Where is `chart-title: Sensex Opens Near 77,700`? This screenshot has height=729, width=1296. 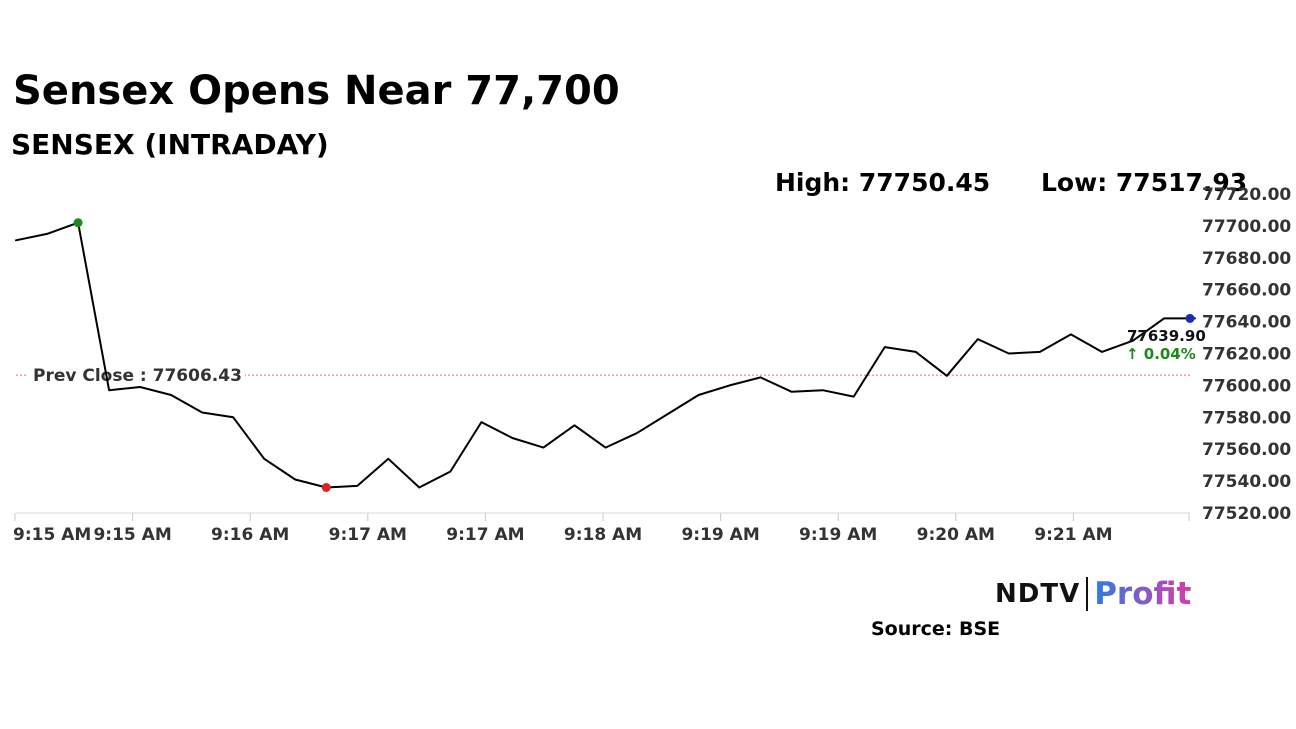 chart-title: Sensex Opens Near 77,700 is located at coordinates (316, 91).